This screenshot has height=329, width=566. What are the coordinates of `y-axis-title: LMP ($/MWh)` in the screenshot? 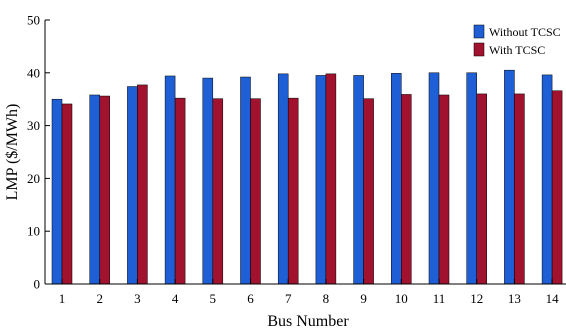 It's located at (12, 152).